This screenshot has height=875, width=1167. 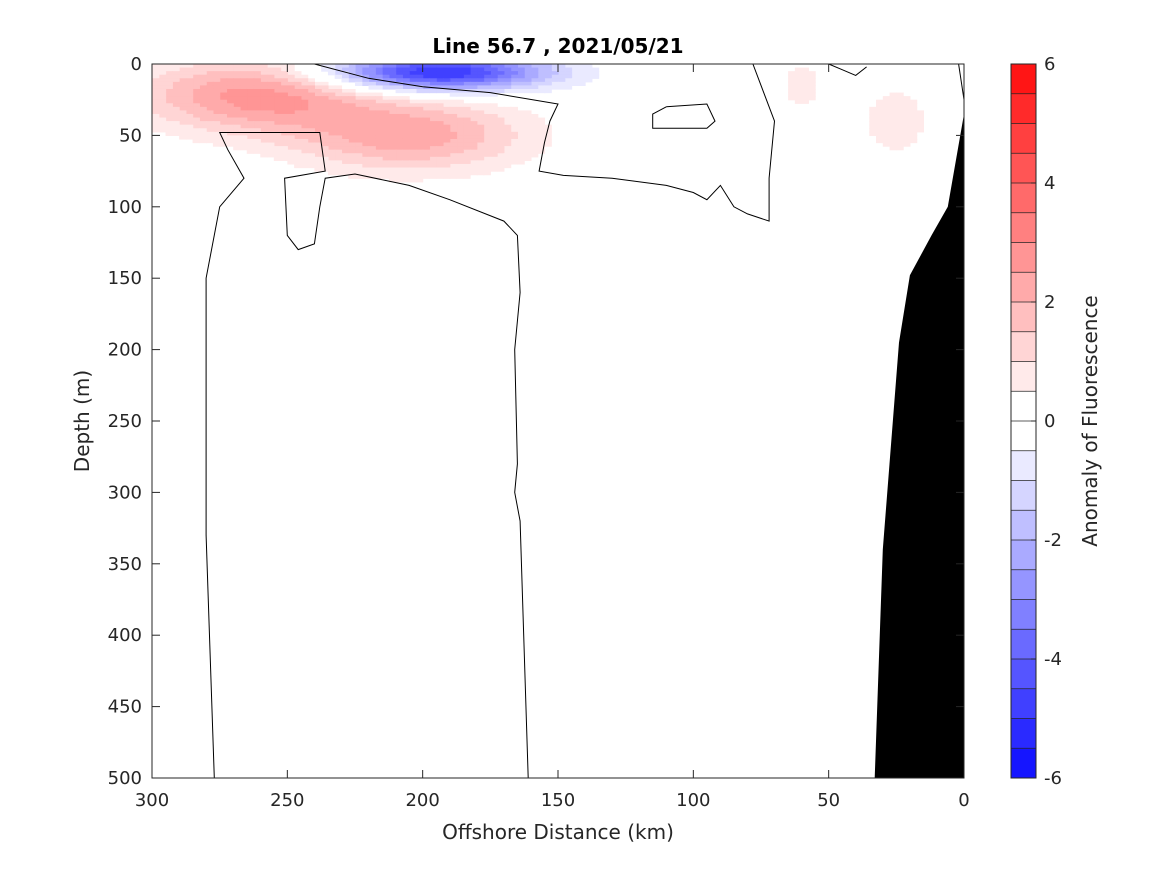 What do you see at coordinates (125, 421) in the screenshot?
I see `y-tick-label: 250` at bounding box center [125, 421].